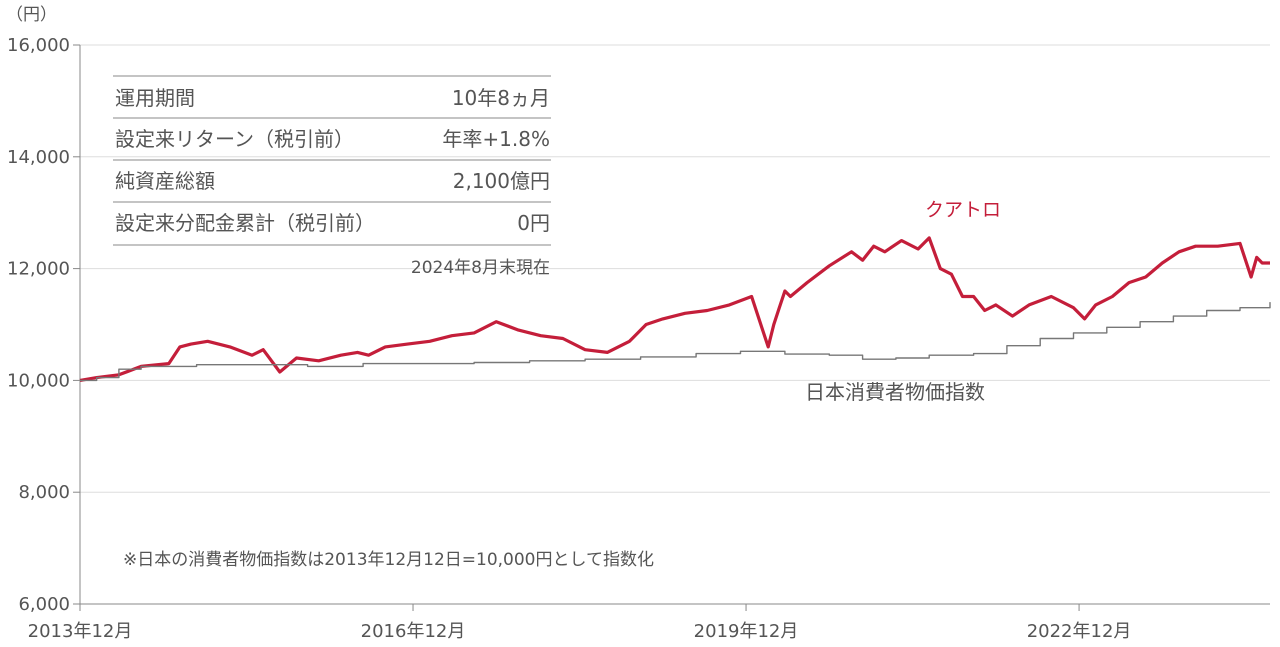 The image size is (1280, 647). I want to click on info-value-return: 年率+1.8%, so click(496, 139).